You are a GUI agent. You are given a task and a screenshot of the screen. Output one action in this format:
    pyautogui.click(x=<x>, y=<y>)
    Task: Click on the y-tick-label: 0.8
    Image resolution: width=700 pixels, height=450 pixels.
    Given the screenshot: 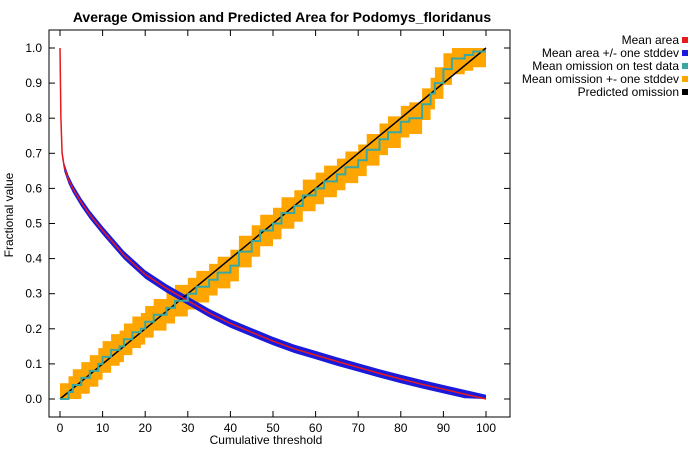 What is the action you would take?
    pyautogui.click(x=33, y=118)
    